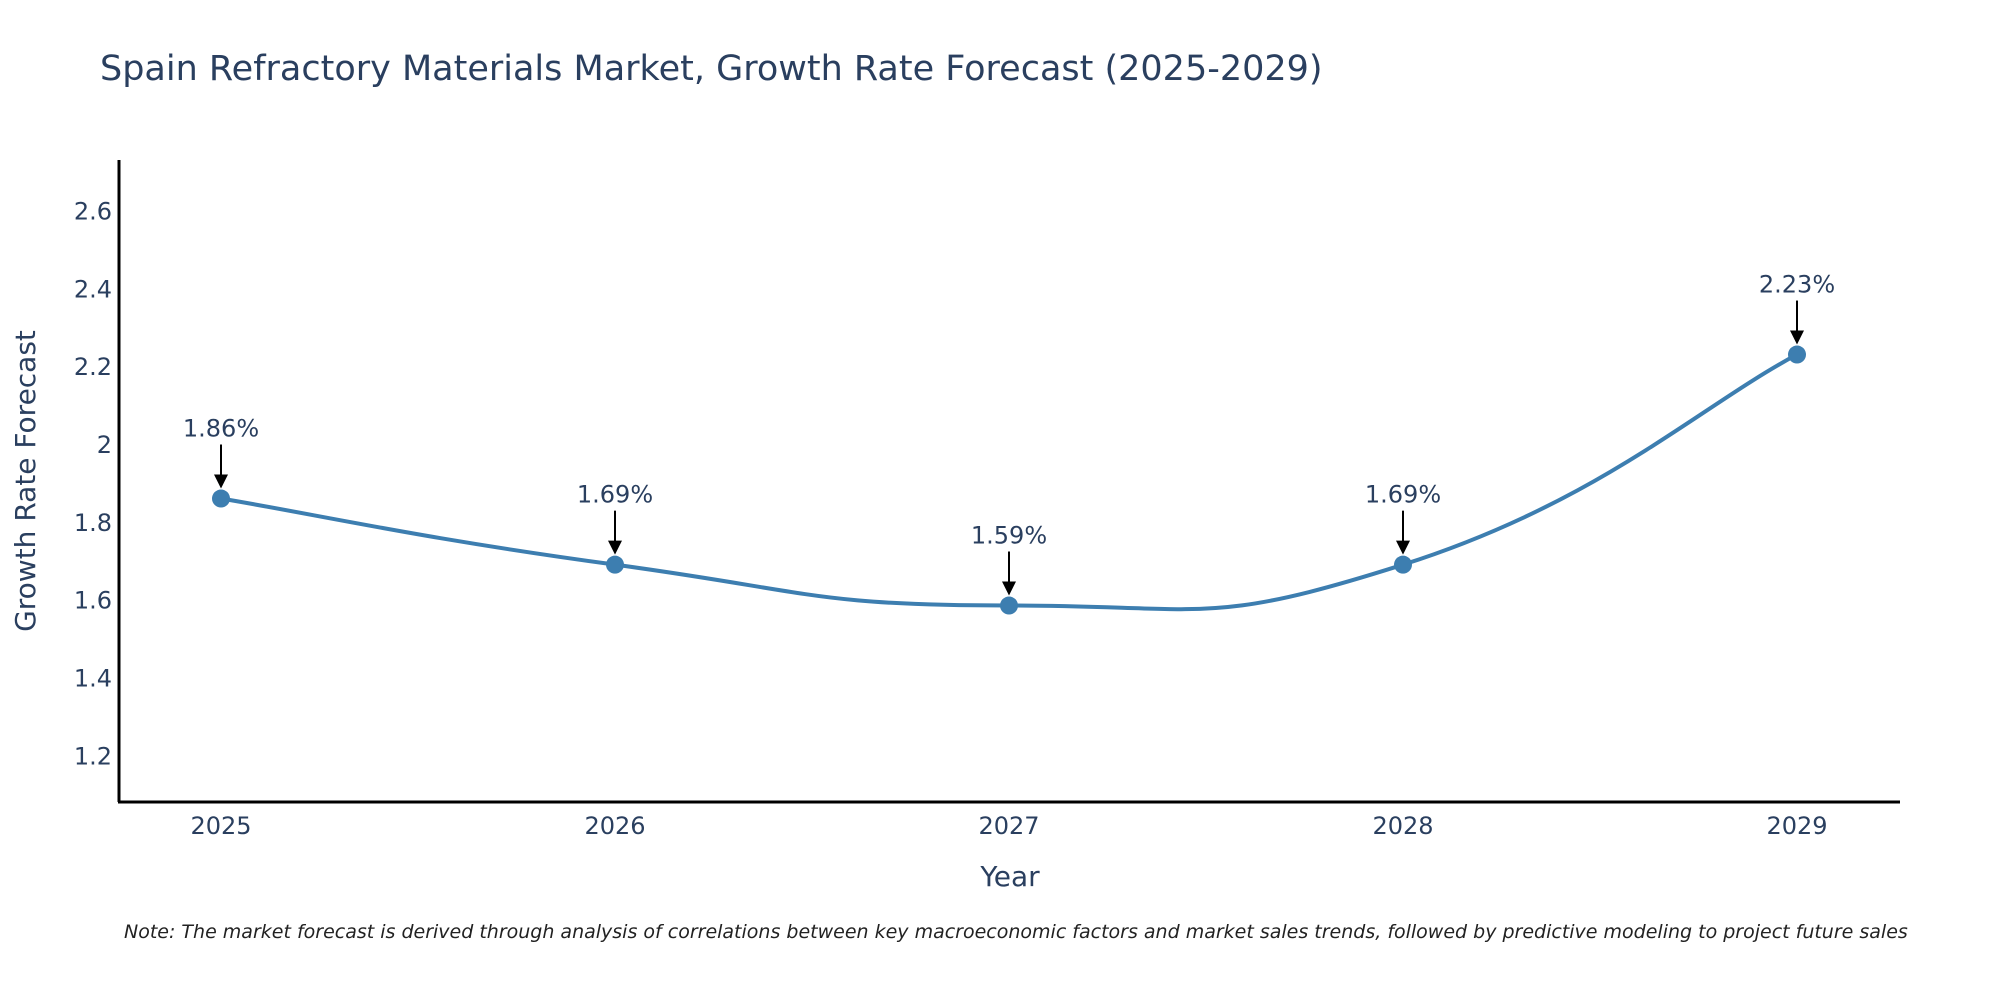 This screenshot has width=2000, height=1000. What do you see at coordinates (1009, 876) in the screenshot?
I see `x-axis-title: Year` at bounding box center [1009, 876].